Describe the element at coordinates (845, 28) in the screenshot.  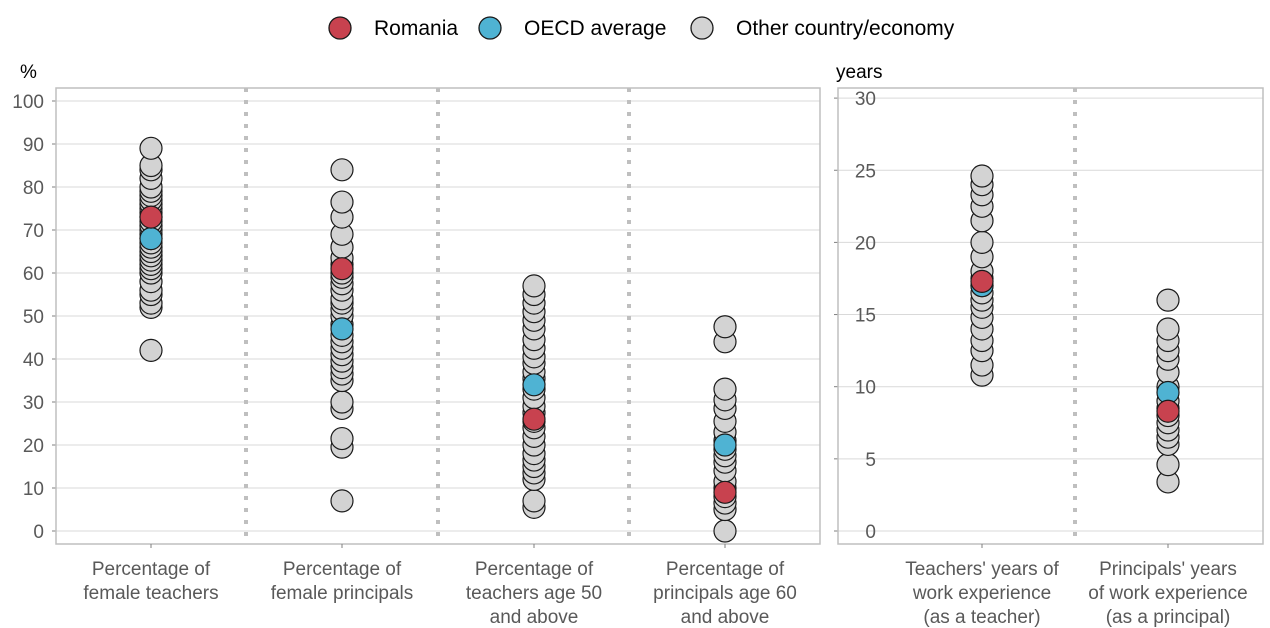
I see `legend-label-other: Other country/economy` at that location.